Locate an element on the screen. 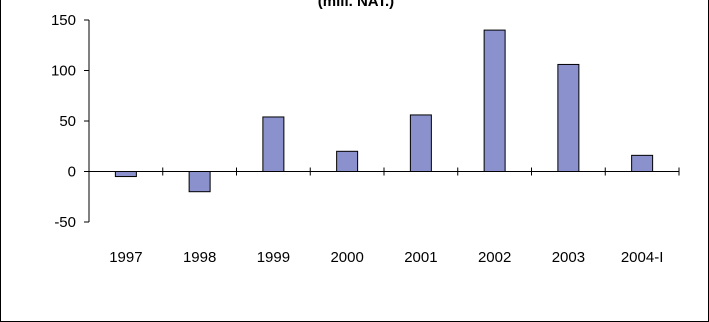 The width and height of the screenshot is (709, 322). y-tick-label: 0 is located at coordinates (72, 172).